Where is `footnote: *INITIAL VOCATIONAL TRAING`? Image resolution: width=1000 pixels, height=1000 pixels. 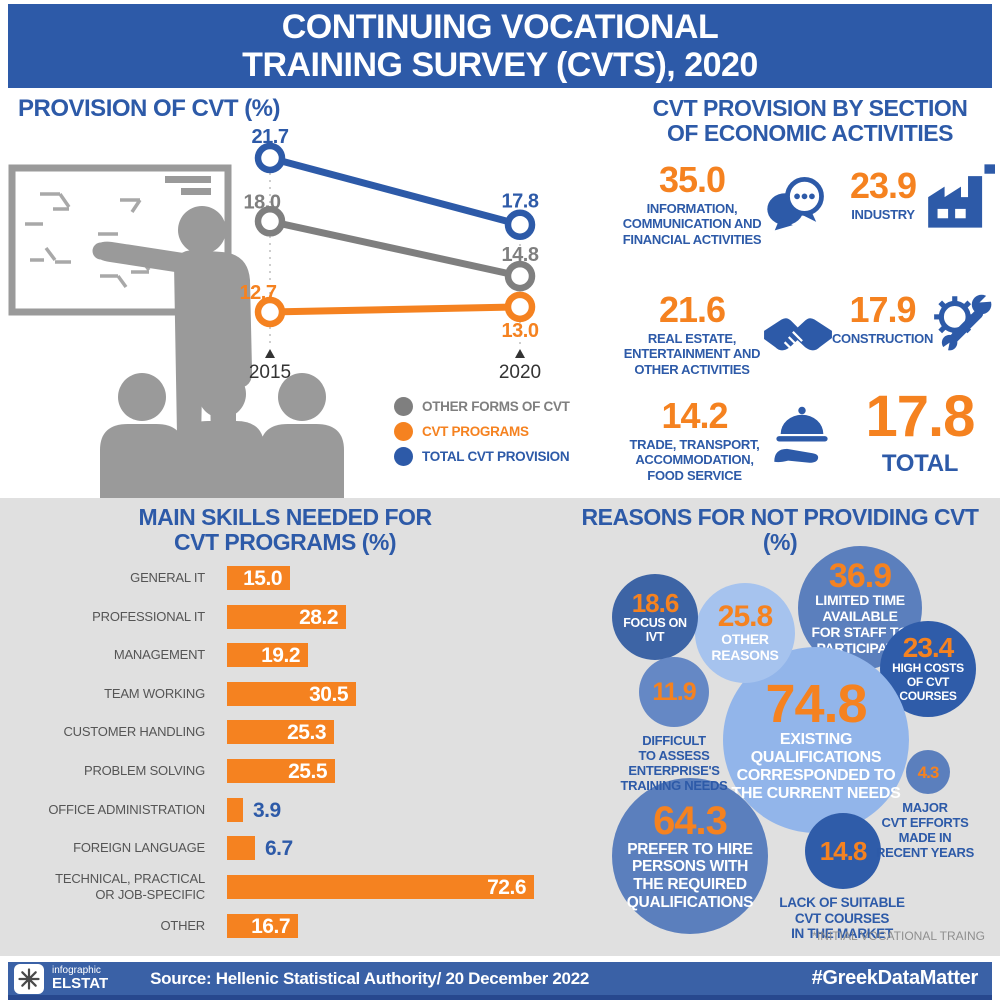
footnote: *INITIAL VOCATIONAL TRAING is located at coordinates (898, 936).